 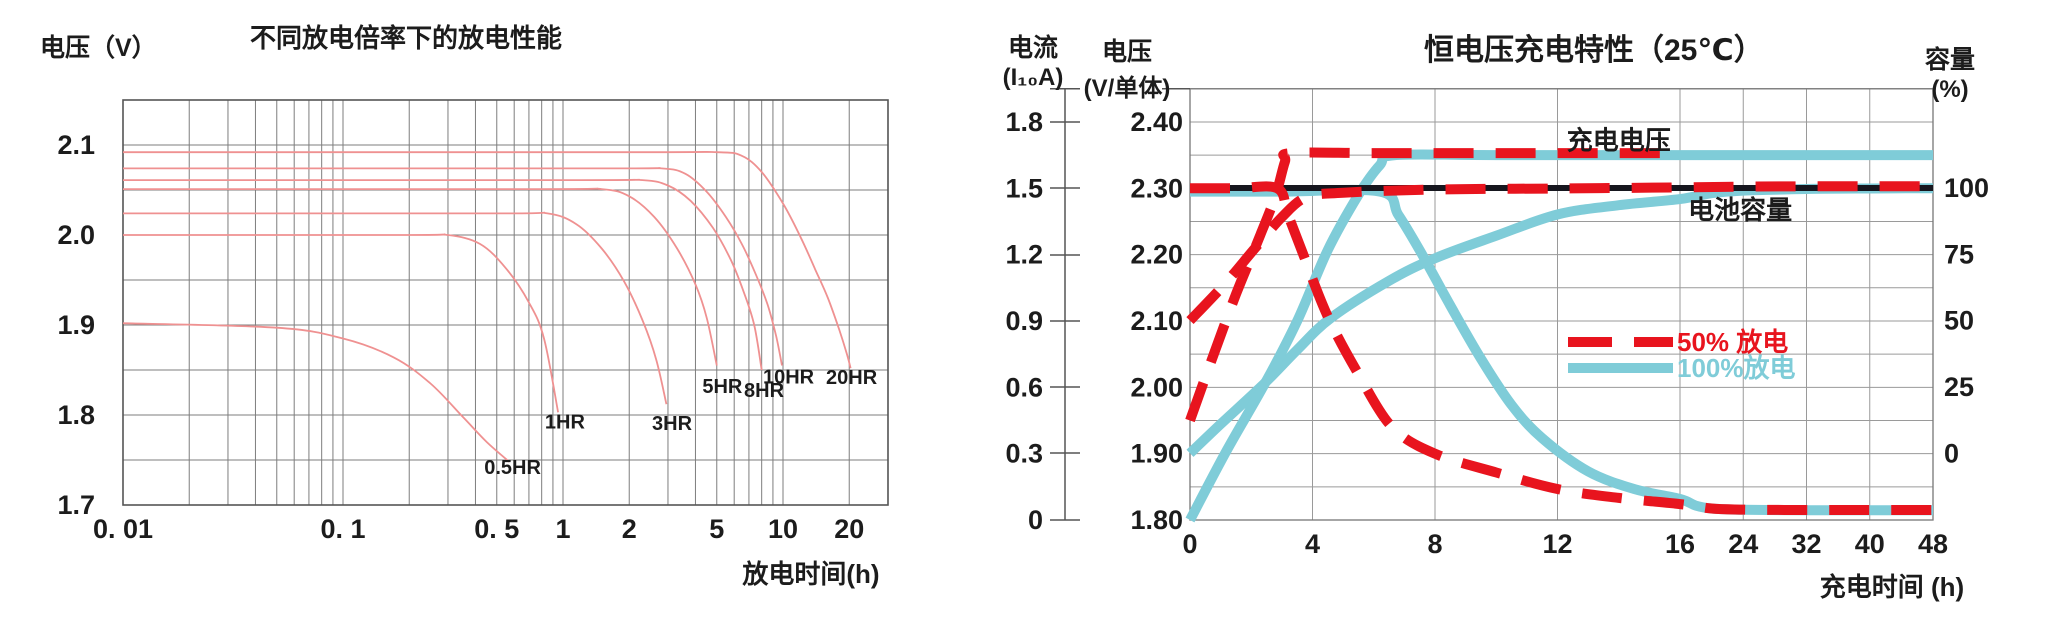 What do you see at coordinates (76, 145) in the screenshot?
I see `left-y-tick-label: 2.1` at bounding box center [76, 145].